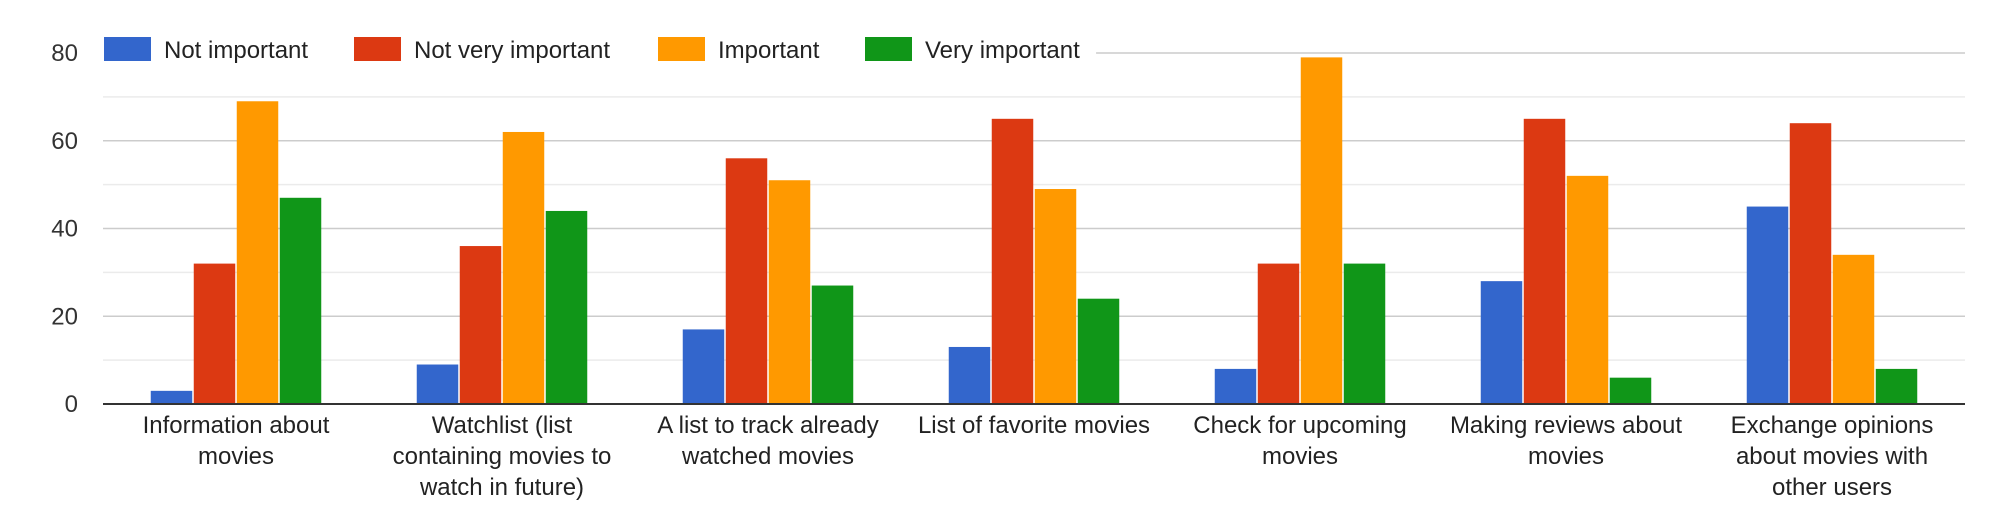 This screenshot has height=510, width=2002. Describe the element at coordinates (64, 229) in the screenshot. I see `y-tick-label: 40` at that location.